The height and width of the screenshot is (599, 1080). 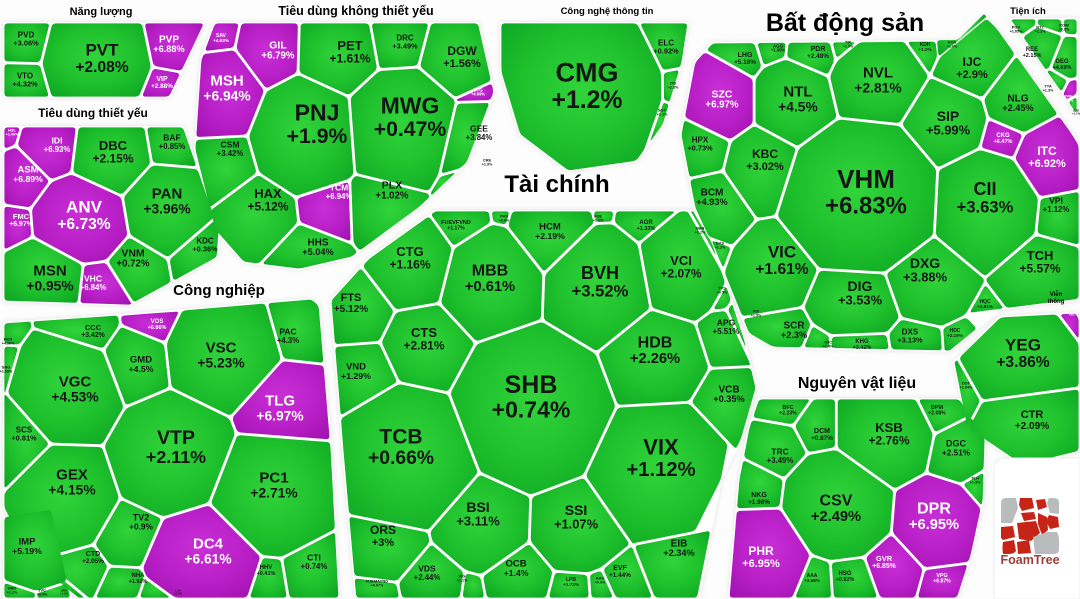 What do you see at coordinates (71, 482) in the screenshot?
I see `svg-text:GEX+4.15%: GEX +4.15%` at bounding box center [71, 482].